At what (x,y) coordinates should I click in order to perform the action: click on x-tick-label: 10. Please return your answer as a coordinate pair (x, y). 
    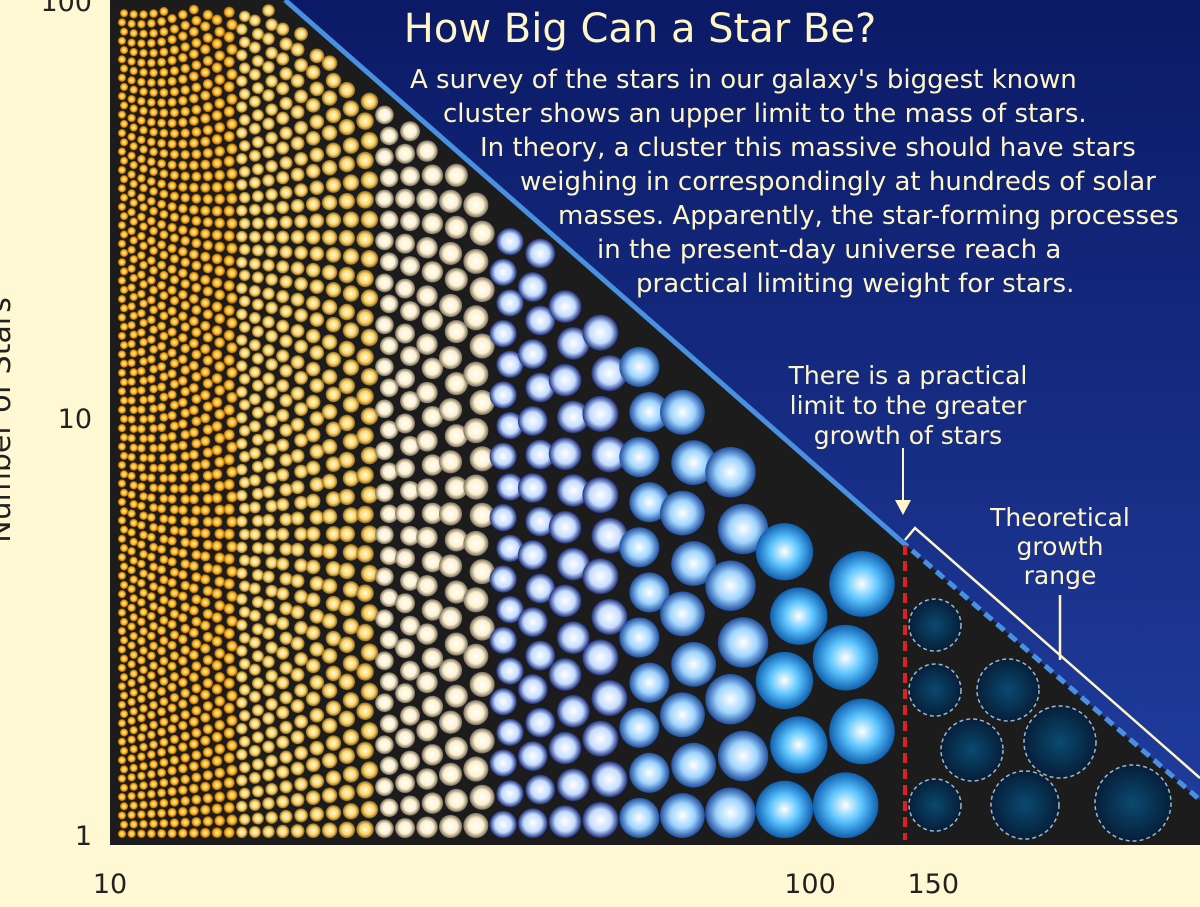
    Looking at the image, I should click on (110, 884).